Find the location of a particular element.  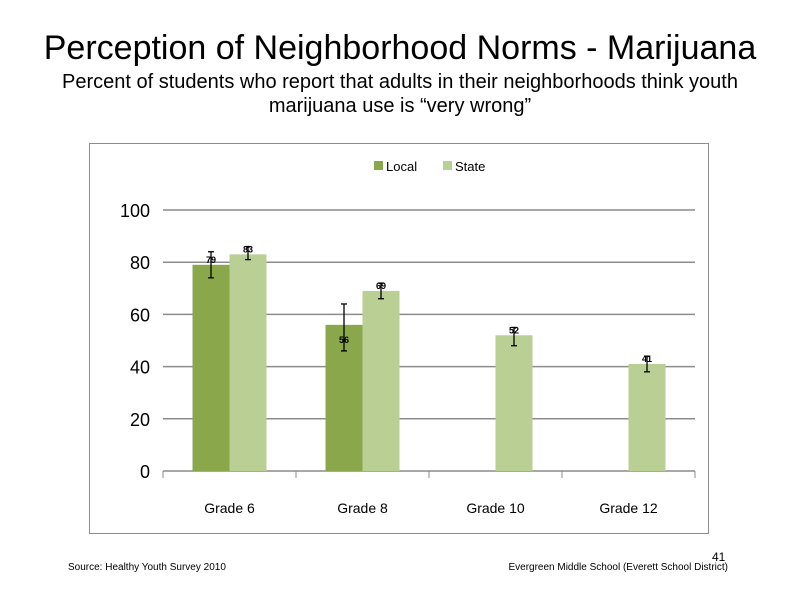

x-tick-label: Grade 8 is located at coordinates (362, 508).